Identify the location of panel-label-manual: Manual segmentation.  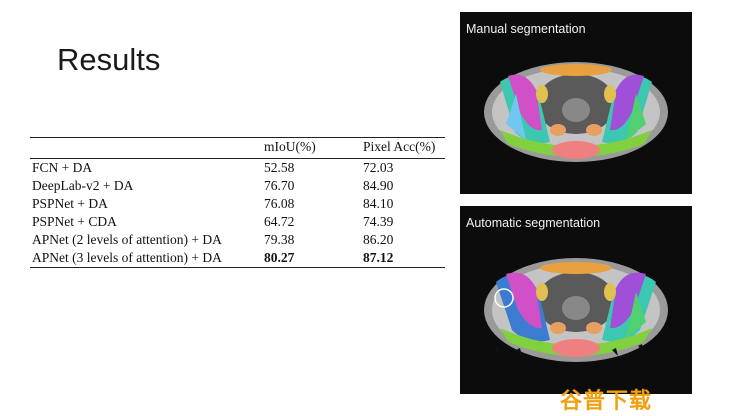
(526, 29).